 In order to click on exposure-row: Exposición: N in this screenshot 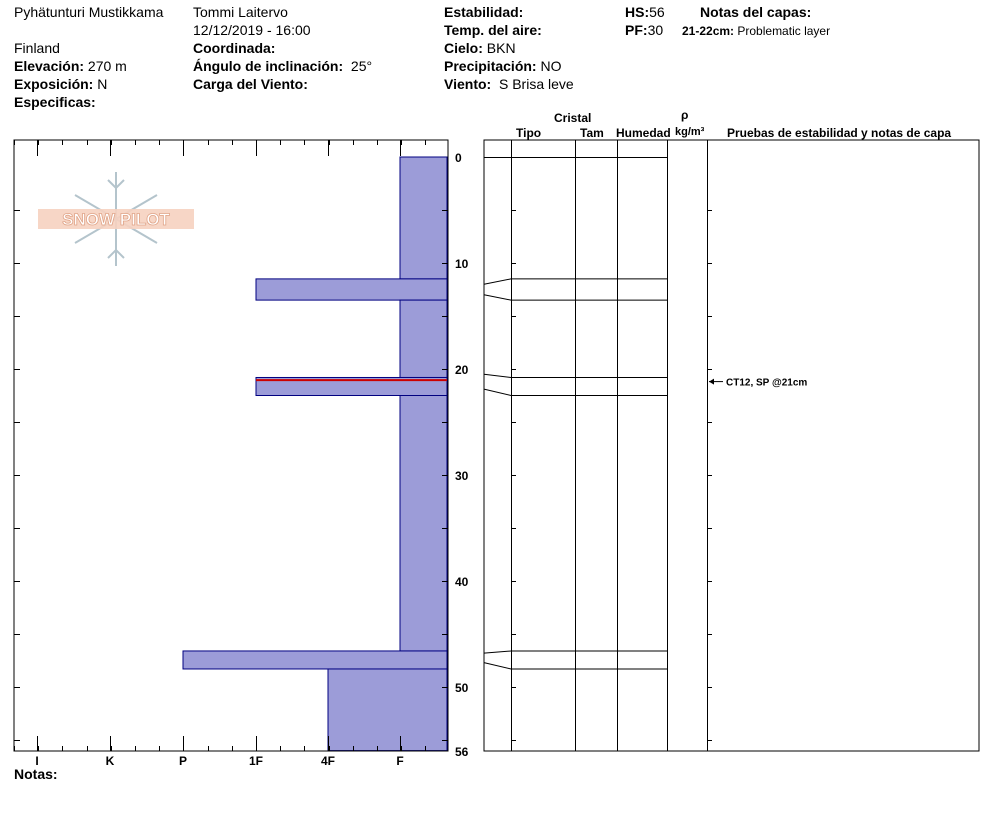, I will do `click(60, 84)`.